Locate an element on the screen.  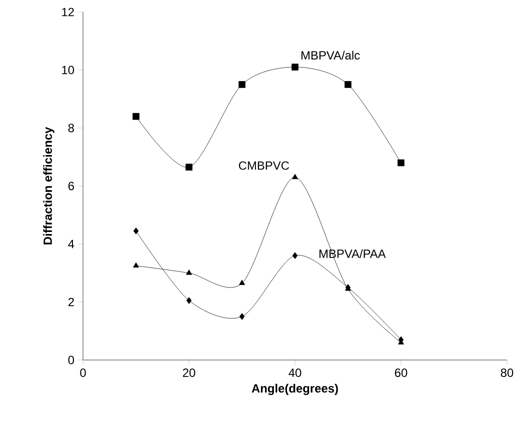
series-label: CMBPVC is located at coordinates (264, 165).